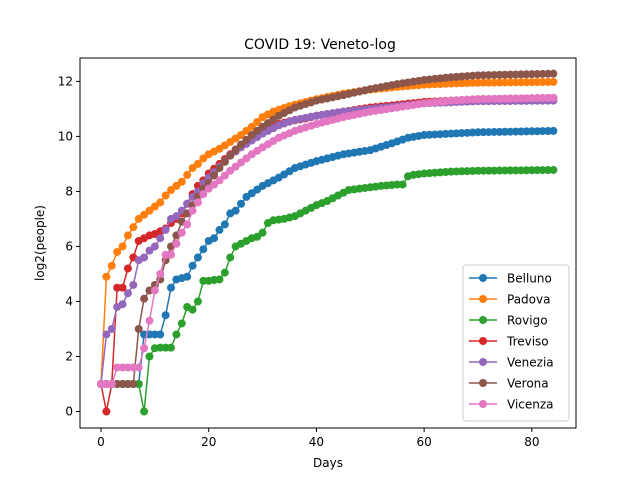 This screenshot has height=480, width=640. What do you see at coordinates (527, 321) in the screenshot?
I see `legend-label-rovigo: Rovigo` at bounding box center [527, 321].